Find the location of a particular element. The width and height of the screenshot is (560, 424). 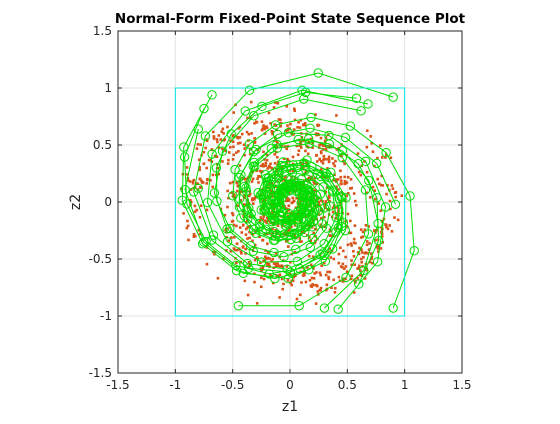

y-tick-label: 0 is located at coordinates (108, 202).